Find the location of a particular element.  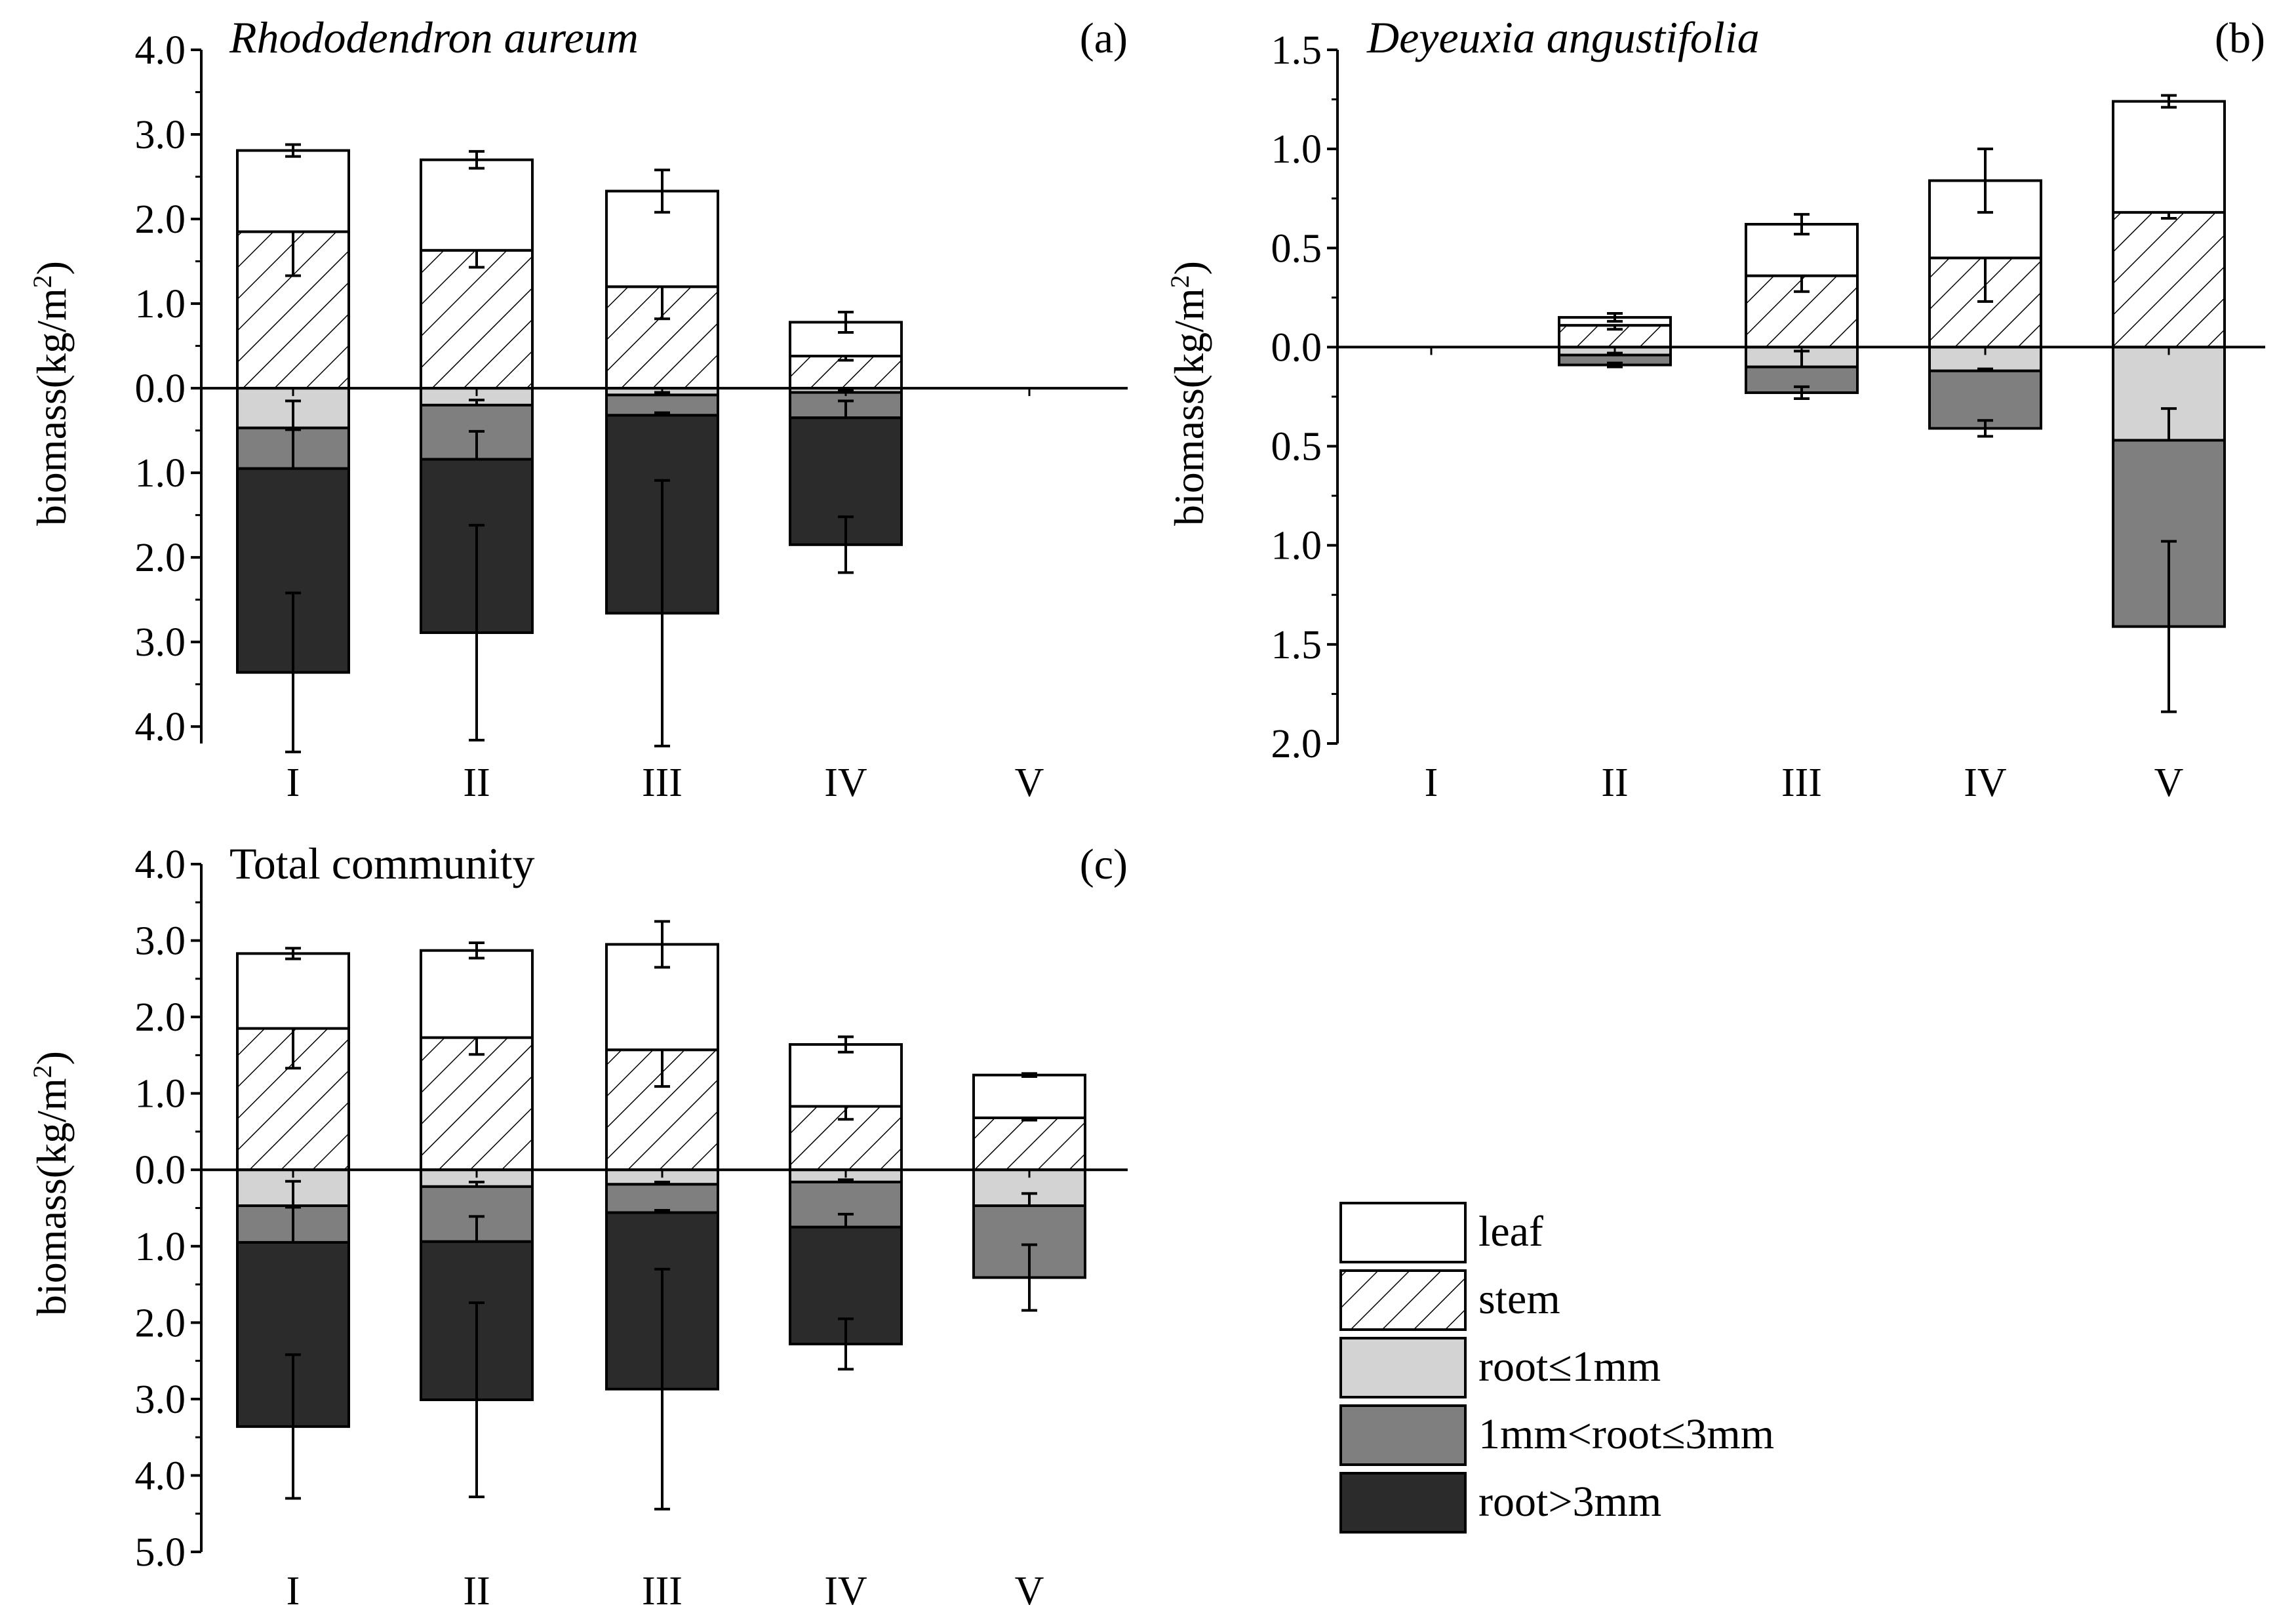

bar-a-II-leaf is located at coordinates (477, 205).